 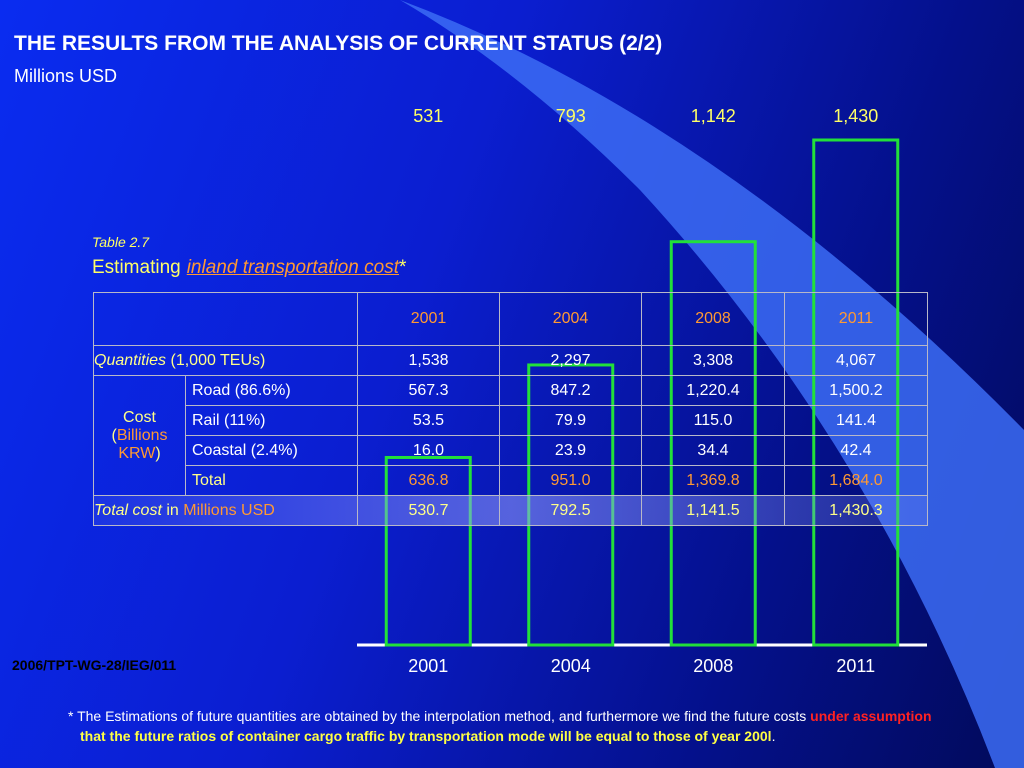 I want to click on caption-prefix: Estimating, so click(x=136, y=267).